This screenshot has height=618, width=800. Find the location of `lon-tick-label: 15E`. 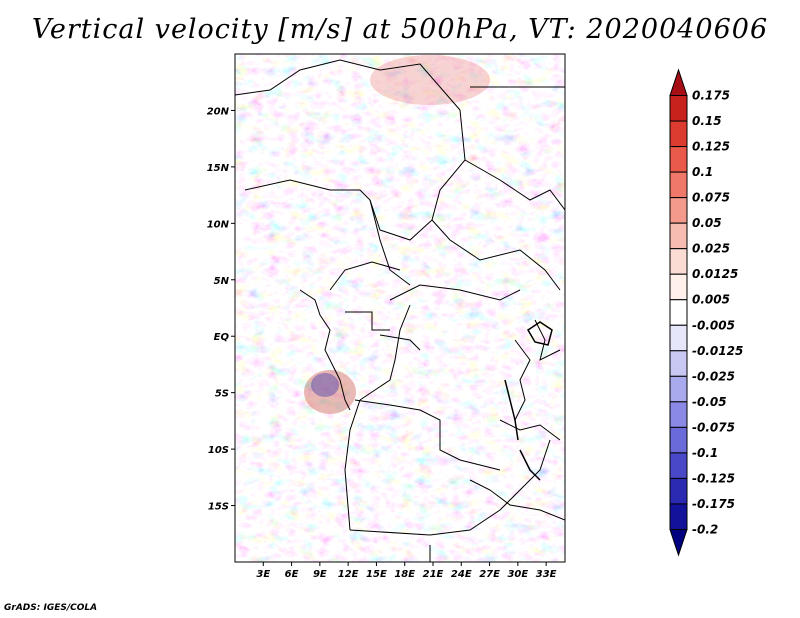

lon-tick-label: 15E is located at coordinates (376, 574).